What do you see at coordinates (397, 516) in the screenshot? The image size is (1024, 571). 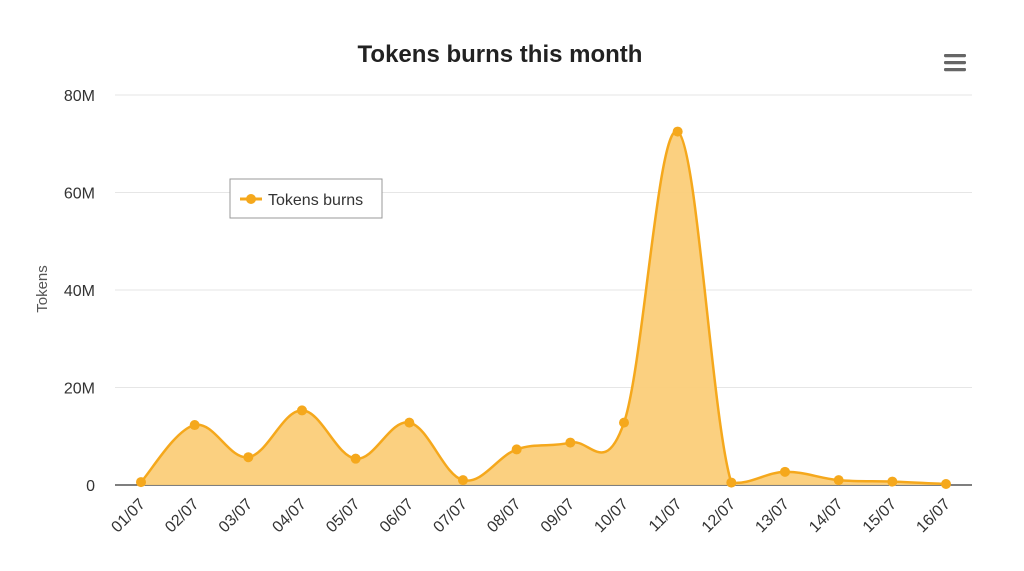 I see `x-tick-label: 06/07` at bounding box center [397, 516].